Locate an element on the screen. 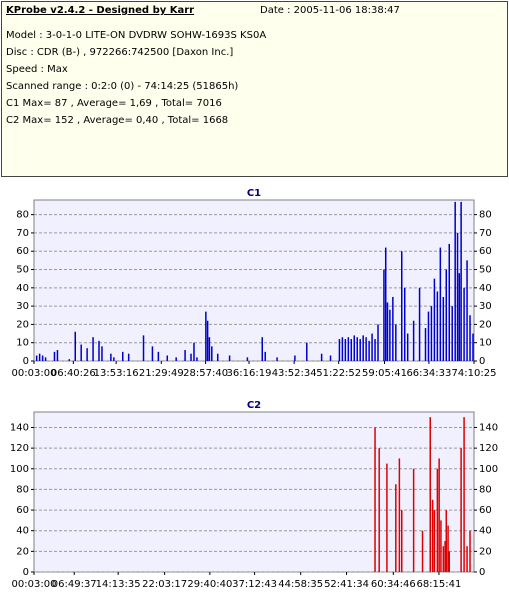 This screenshot has width=509, height=599. y2-tick-label: 140 is located at coordinates (488, 427).